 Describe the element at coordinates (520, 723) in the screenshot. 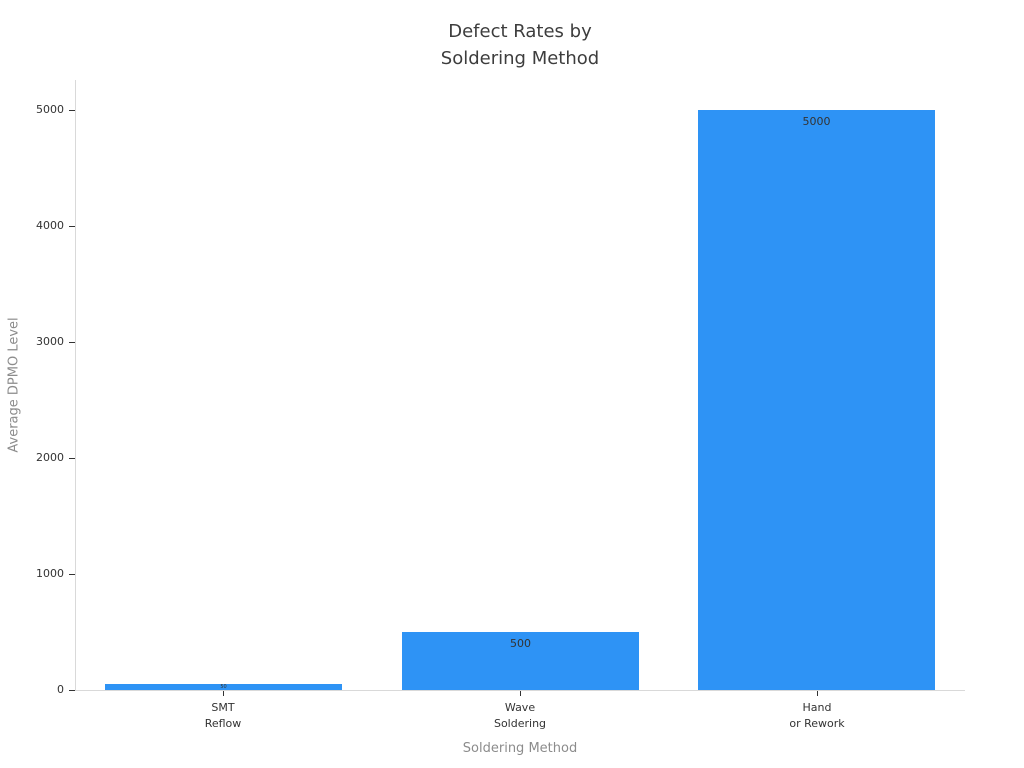

I see `x-tick-label-line: Soldering` at that location.